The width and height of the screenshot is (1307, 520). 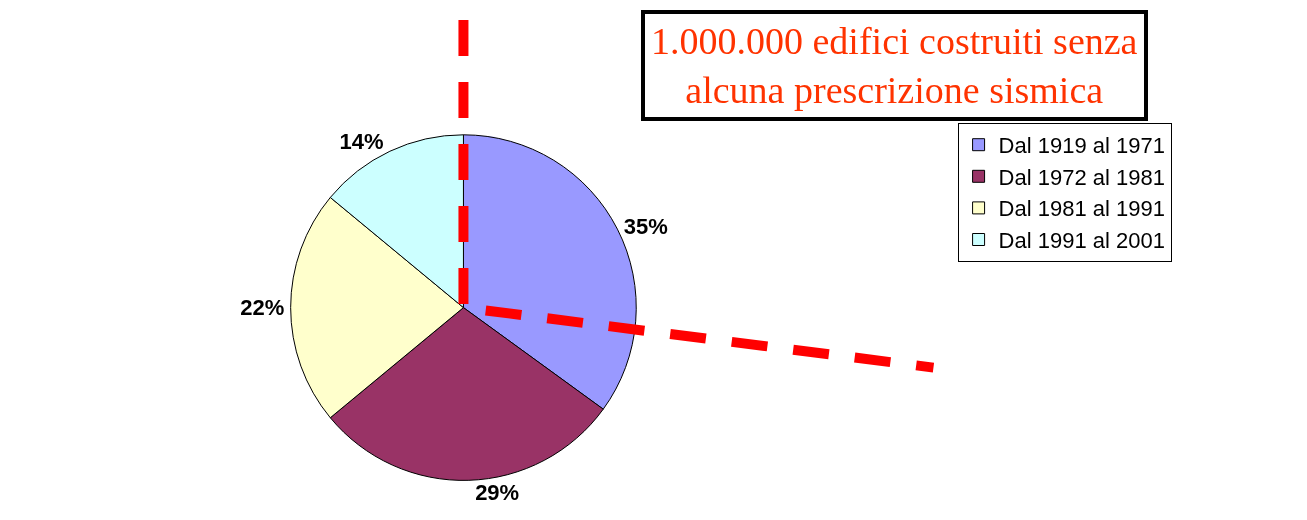 What do you see at coordinates (1081, 177) in the screenshot?
I see `legend-label: Dal 1972 al 1981` at bounding box center [1081, 177].